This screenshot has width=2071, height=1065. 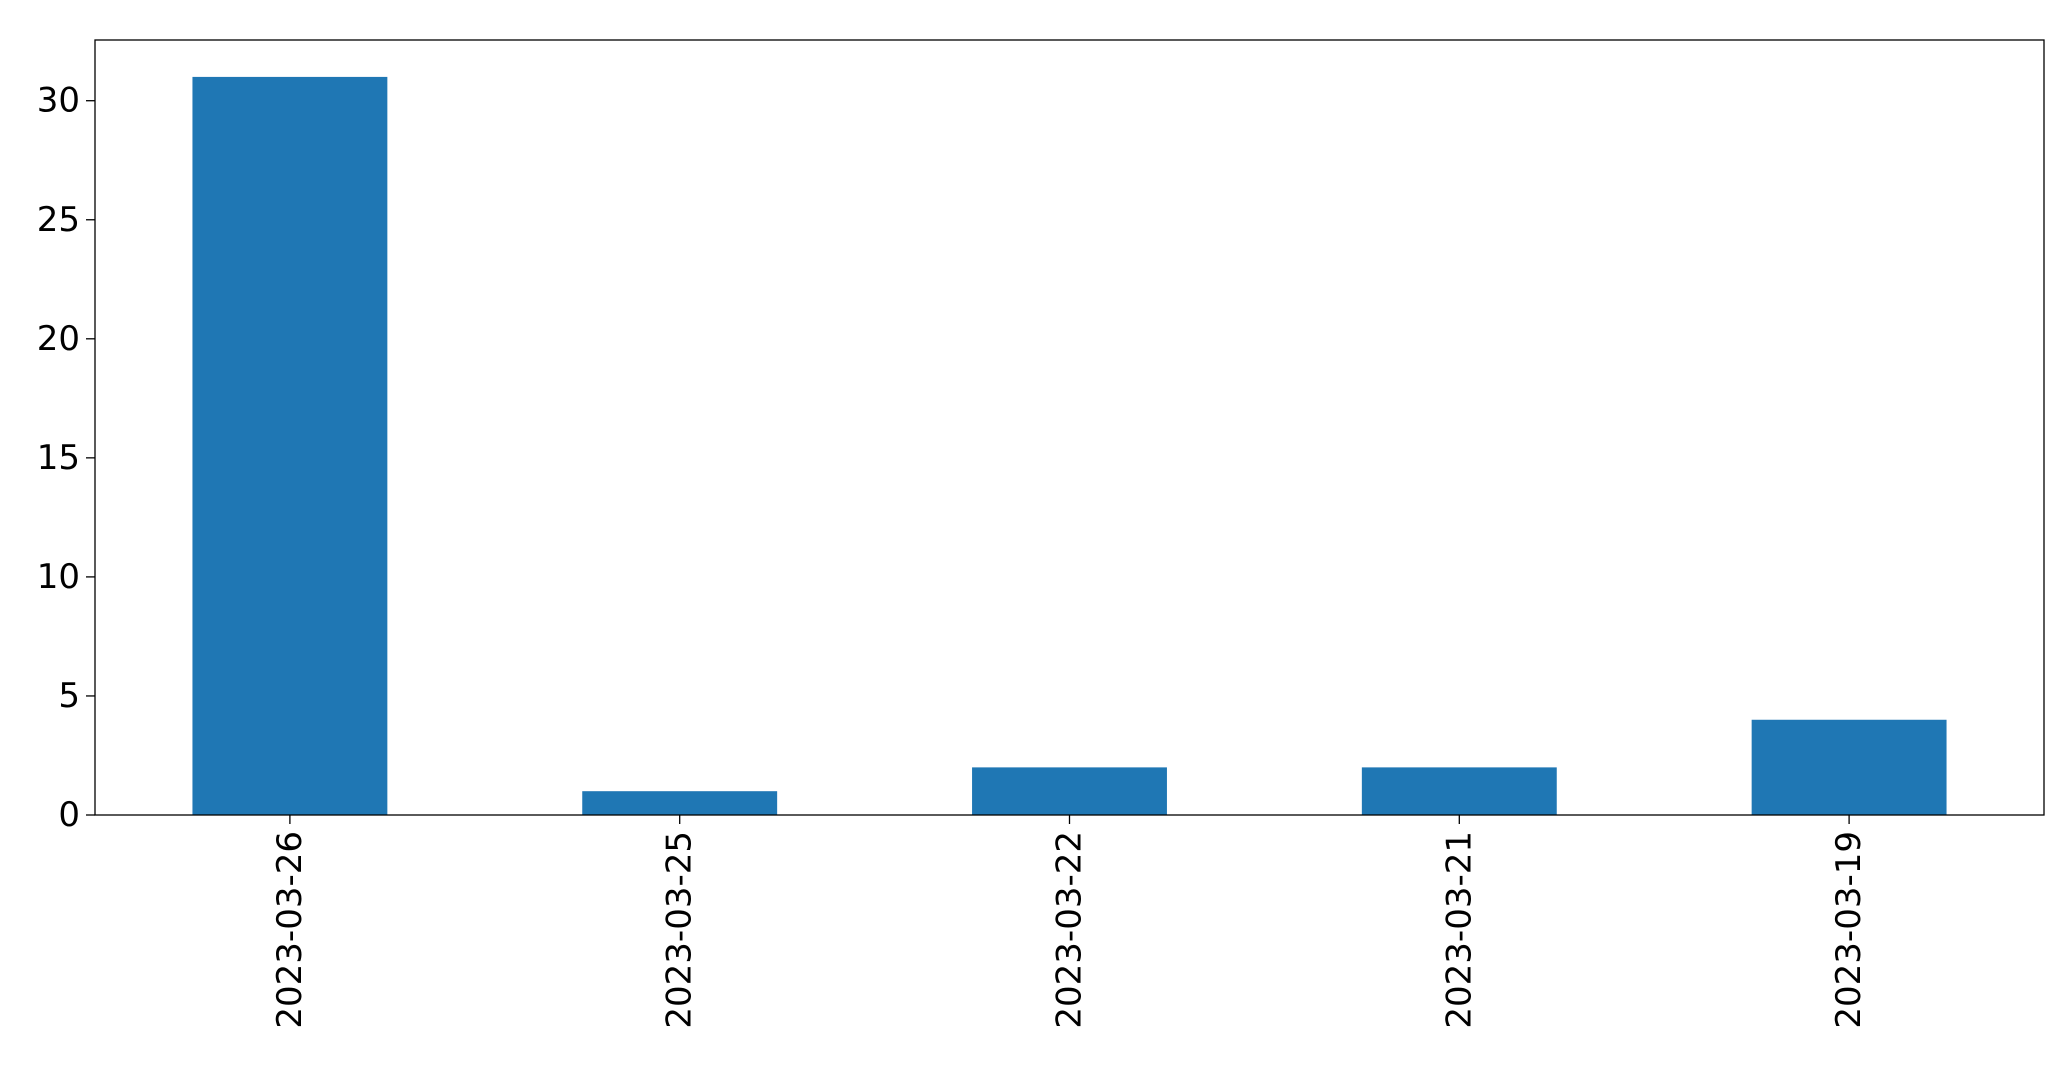 I want to click on y-tick-label: 20, so click(x=58, y=339).